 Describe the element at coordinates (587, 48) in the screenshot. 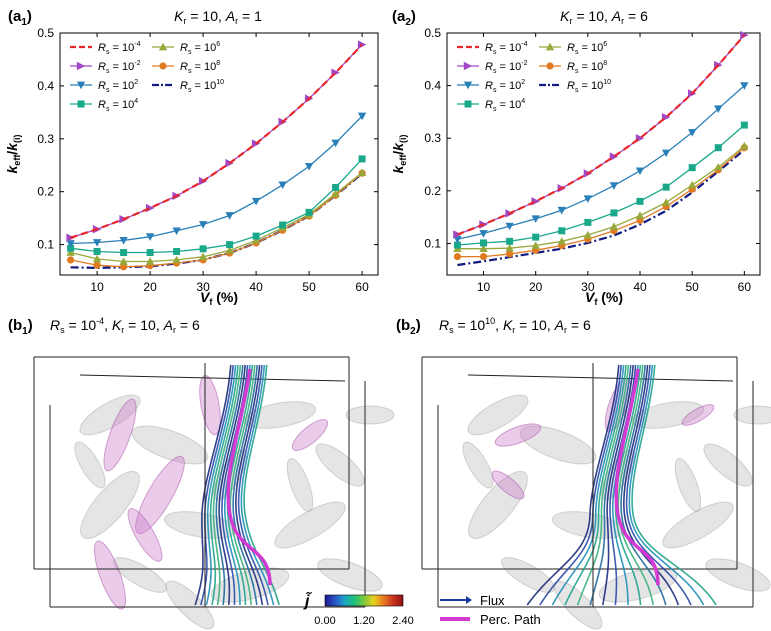

I see `legend-label: Rs = 106` at that location.